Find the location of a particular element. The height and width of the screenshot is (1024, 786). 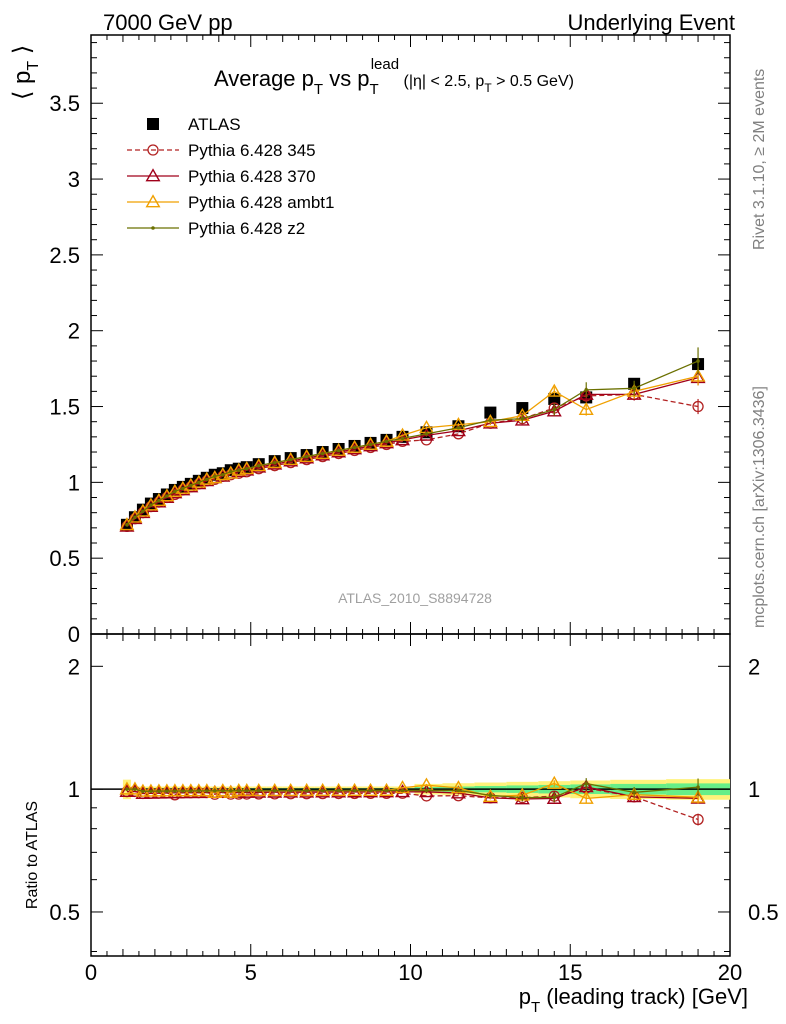

legend-label: ATLAS is located at coordinates (214, 124).